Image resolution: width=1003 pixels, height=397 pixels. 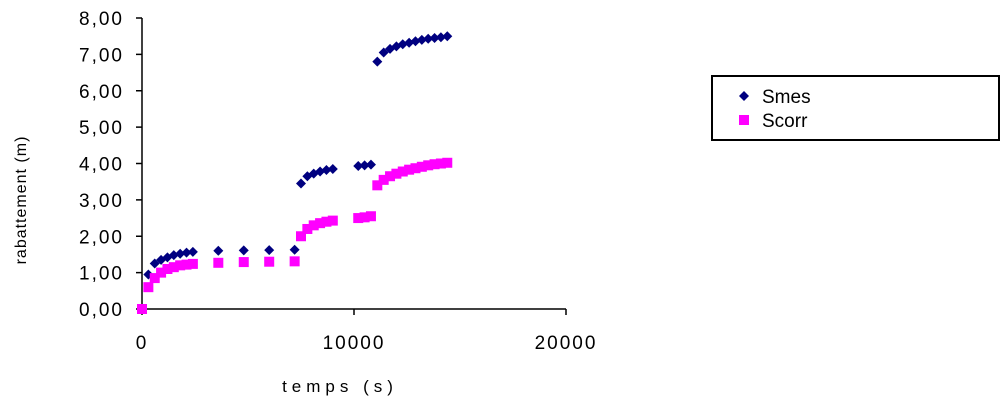 What do you see at coordinates (786, 97) in the screenshot?
I see `legend-label-smes: Smes` at bounding box center [786, 97].